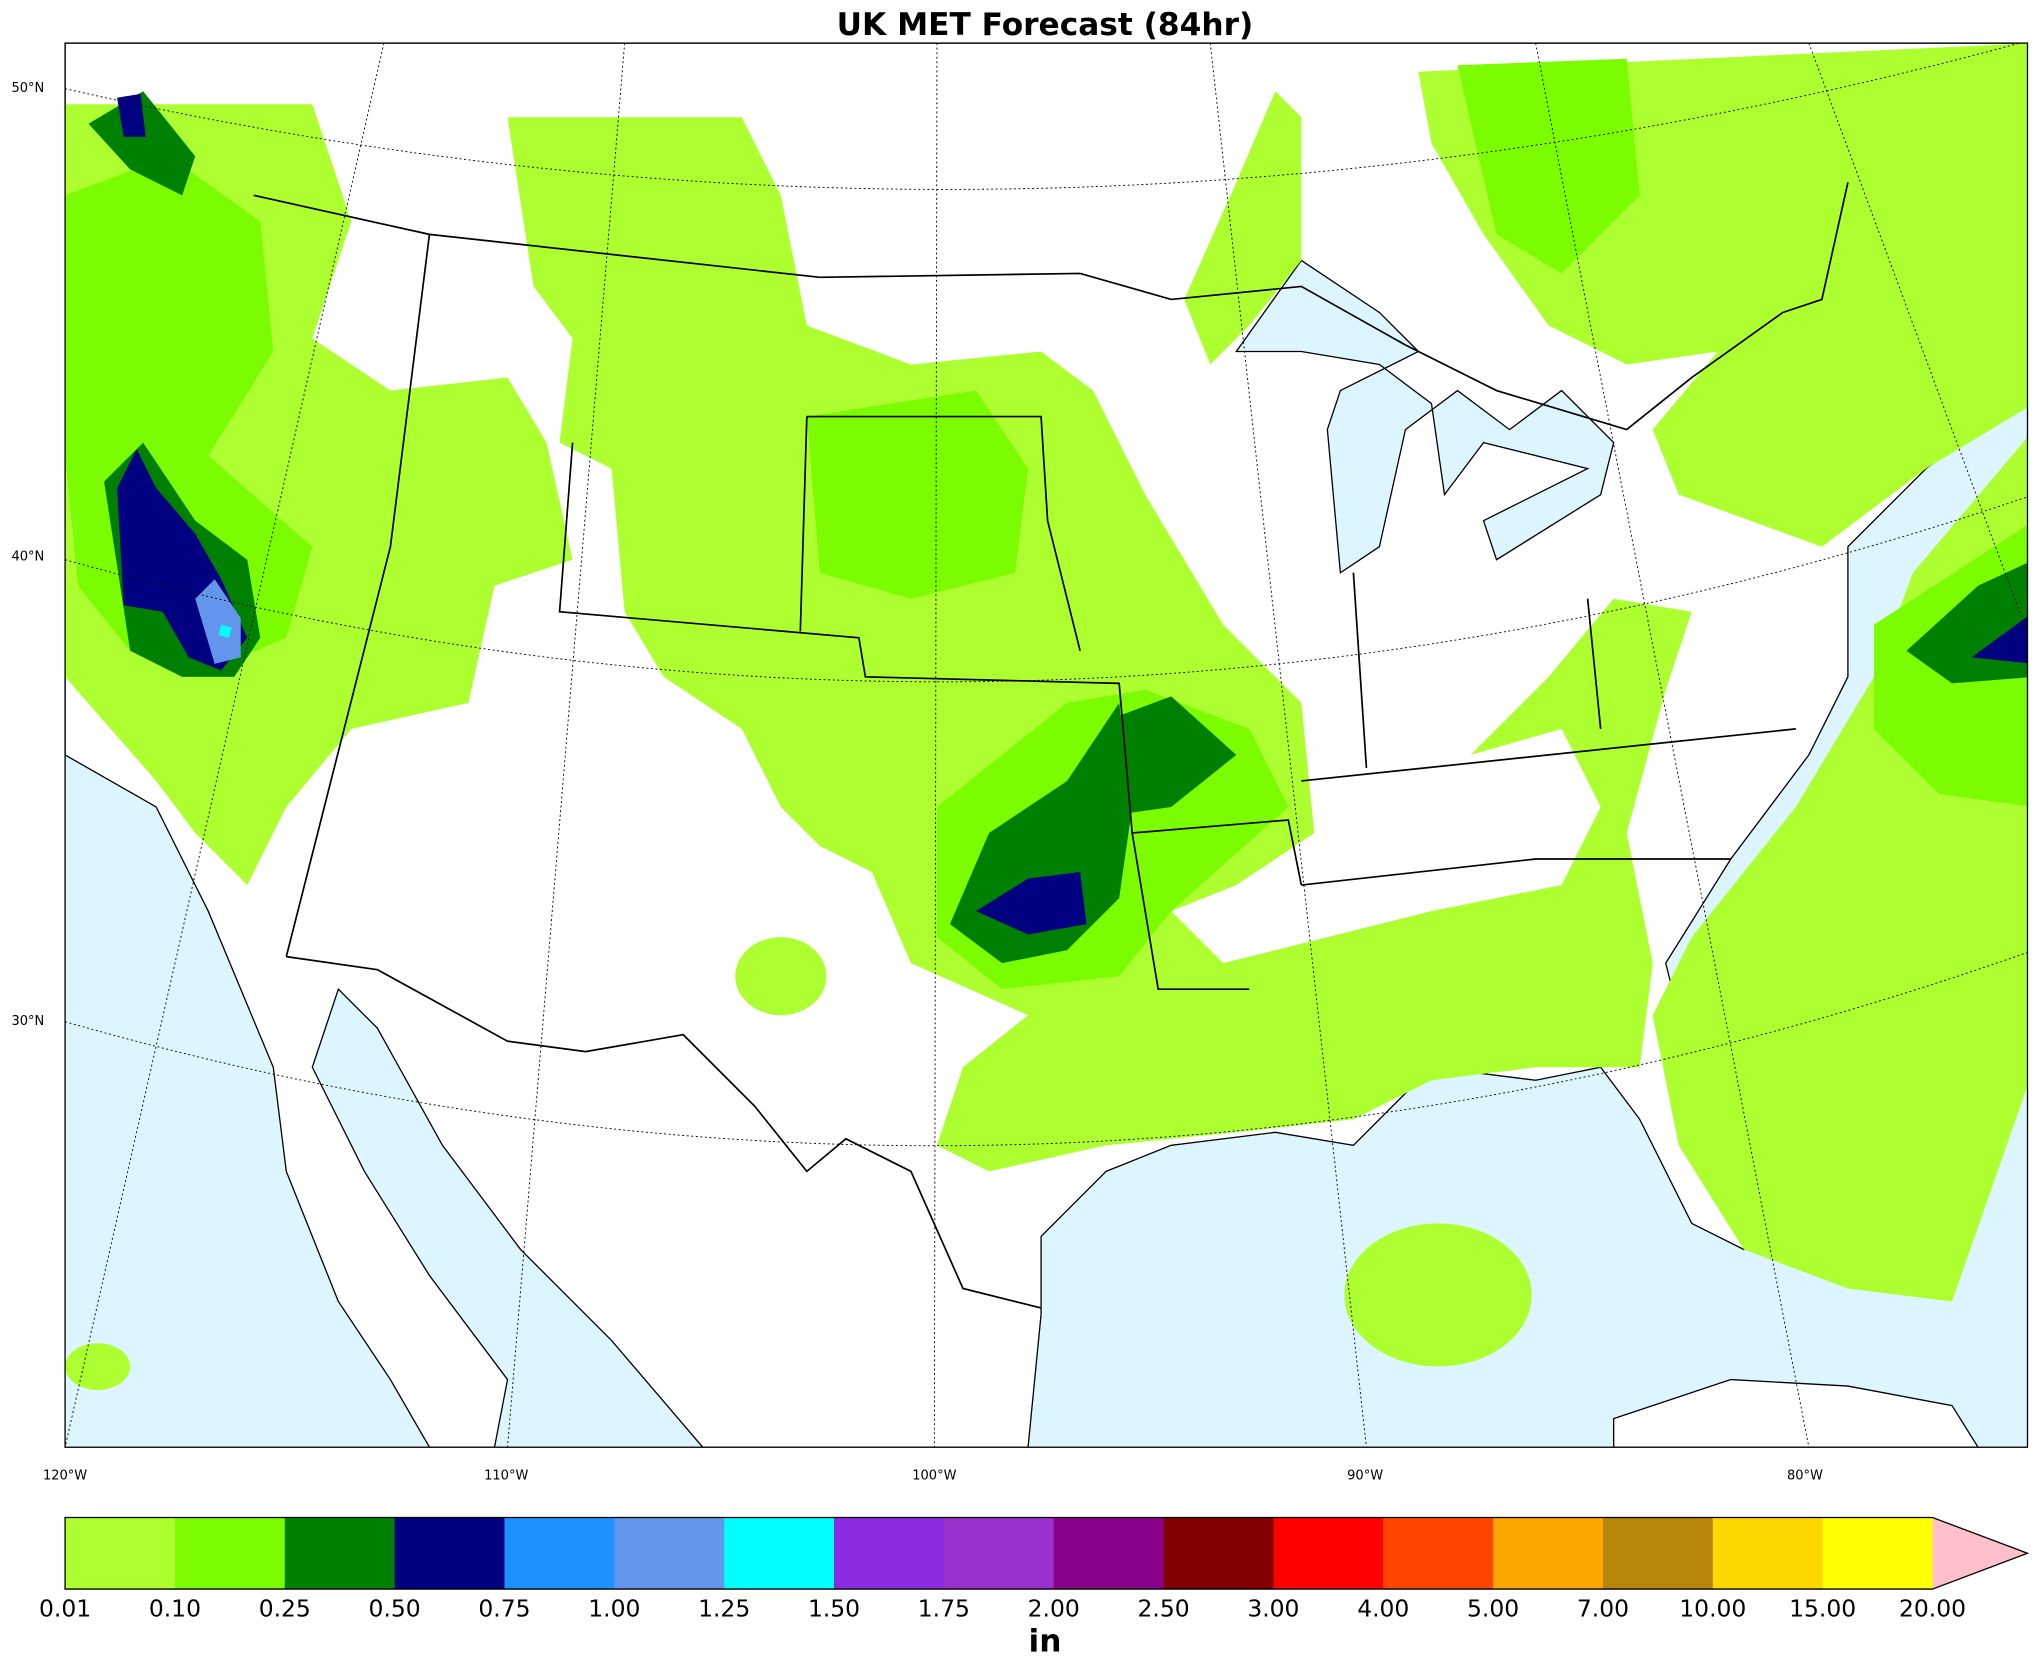 This screenshot has height=1666, width=2034. I want to click on colorbar-tick-label: 20.00, so click(1932, 1608).